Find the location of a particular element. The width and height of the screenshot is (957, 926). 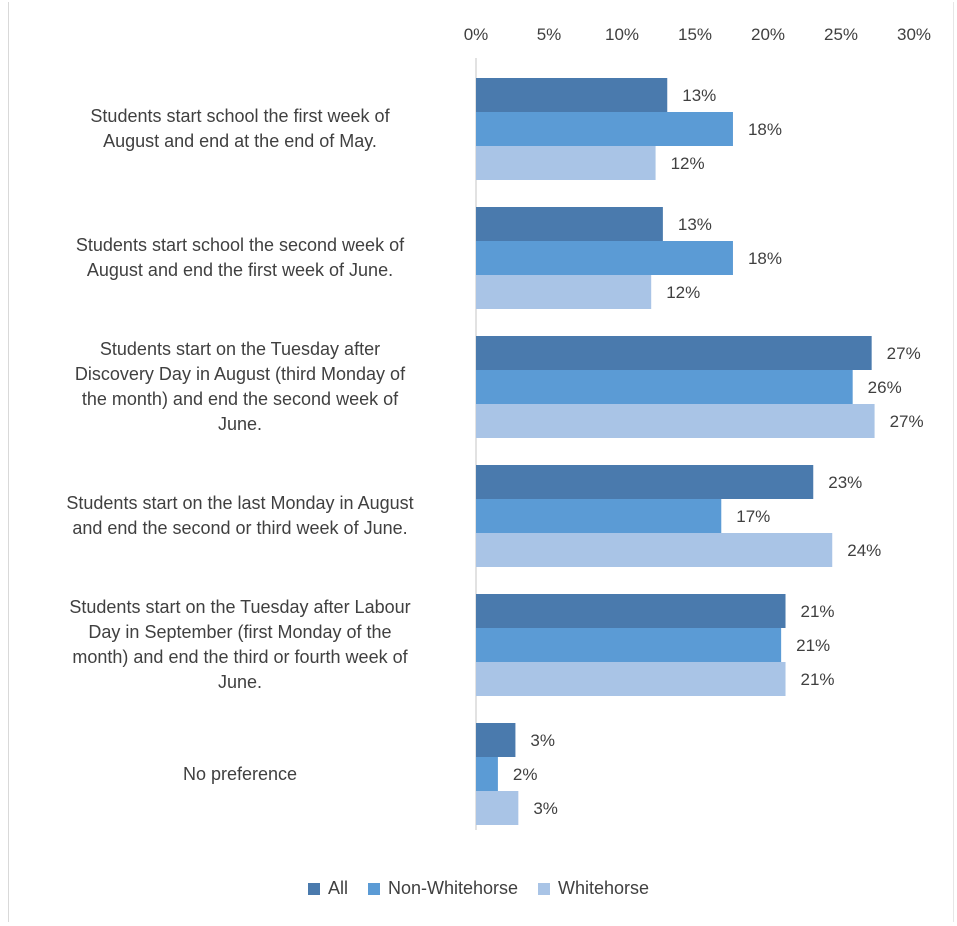

legend-label: All is located at coordinates (337, 888).